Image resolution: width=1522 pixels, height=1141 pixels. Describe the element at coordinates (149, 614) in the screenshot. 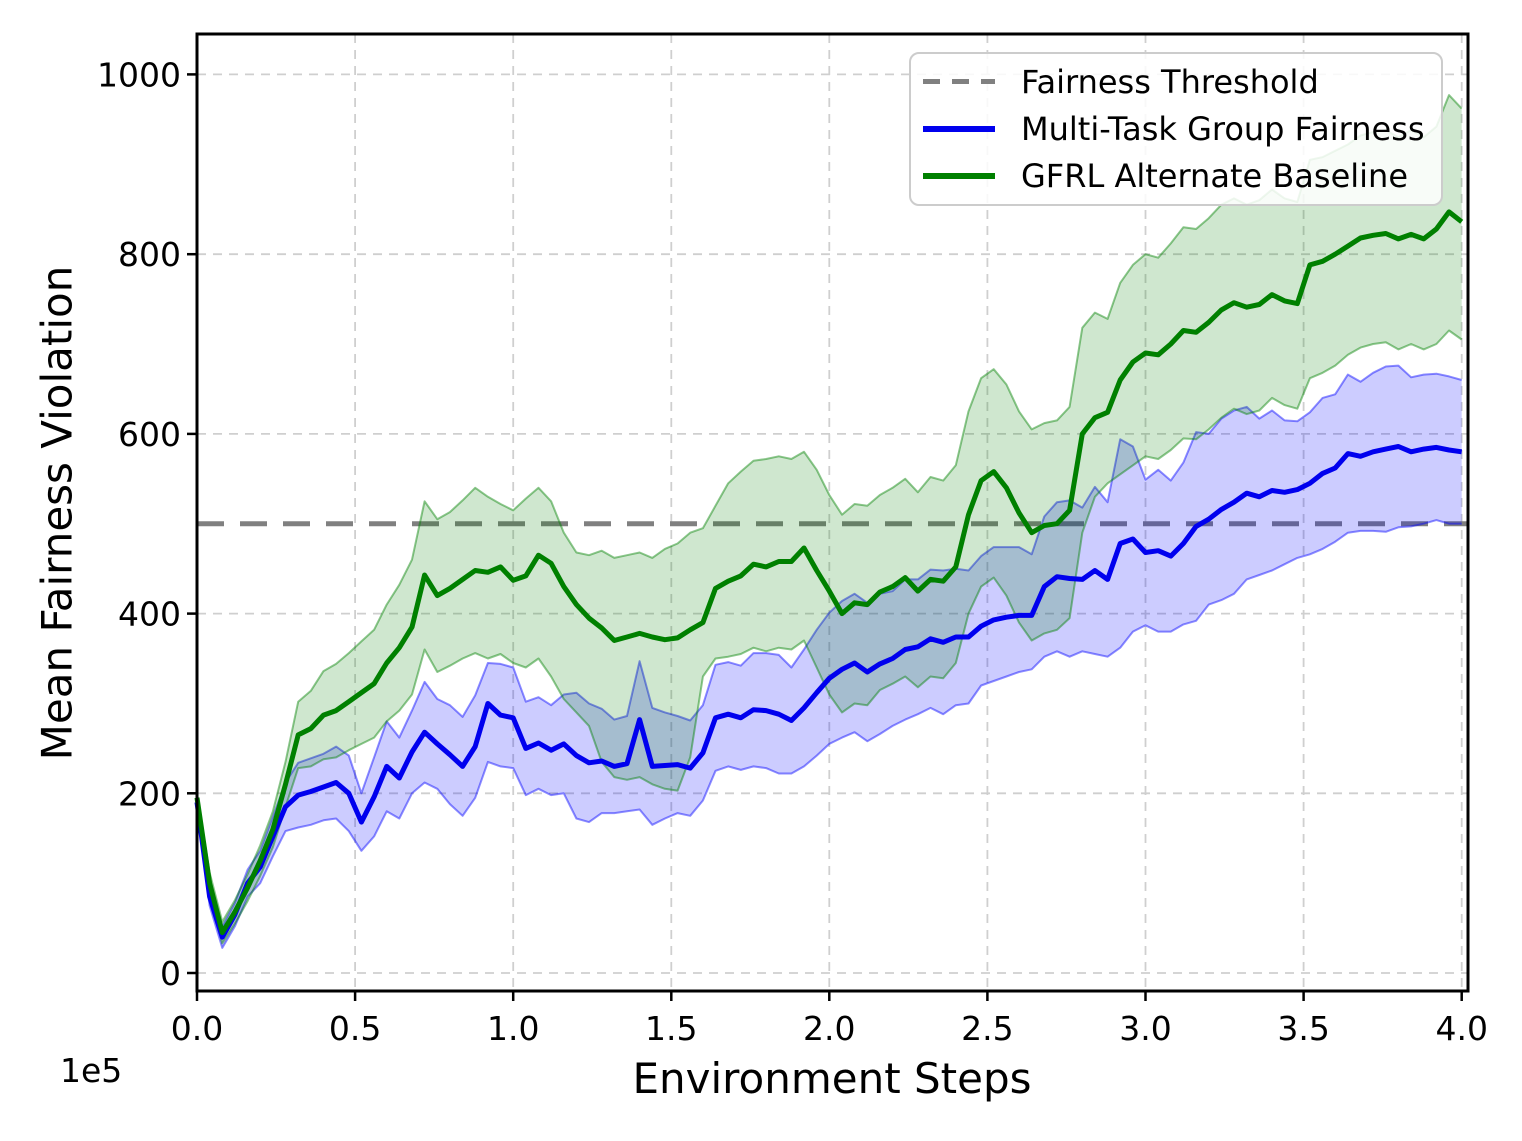

I see `y-tick-label: 400` at that location.